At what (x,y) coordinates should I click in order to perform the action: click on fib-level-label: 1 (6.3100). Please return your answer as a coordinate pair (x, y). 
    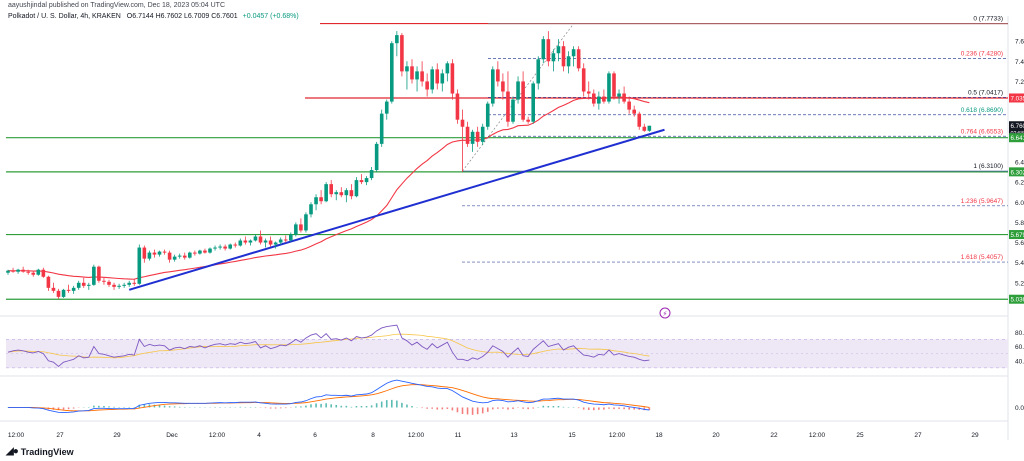
    Looking at the image, I should click on (988, 166).